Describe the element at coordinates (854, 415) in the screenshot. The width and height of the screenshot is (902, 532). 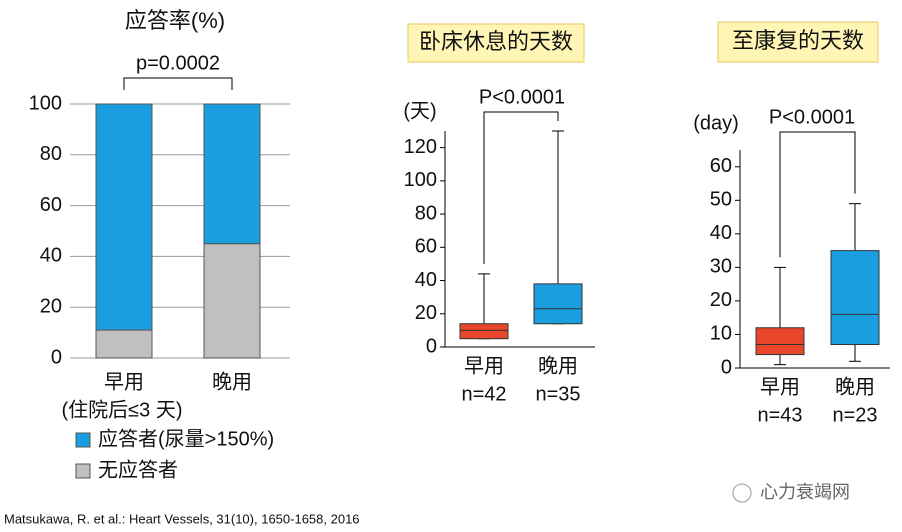
I see `n-label: n=23` at that location.